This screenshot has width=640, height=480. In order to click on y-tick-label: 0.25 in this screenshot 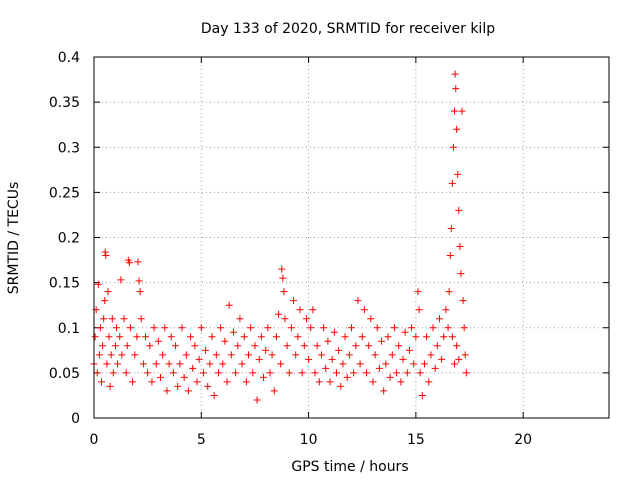, I will do `click(64, 193)`.